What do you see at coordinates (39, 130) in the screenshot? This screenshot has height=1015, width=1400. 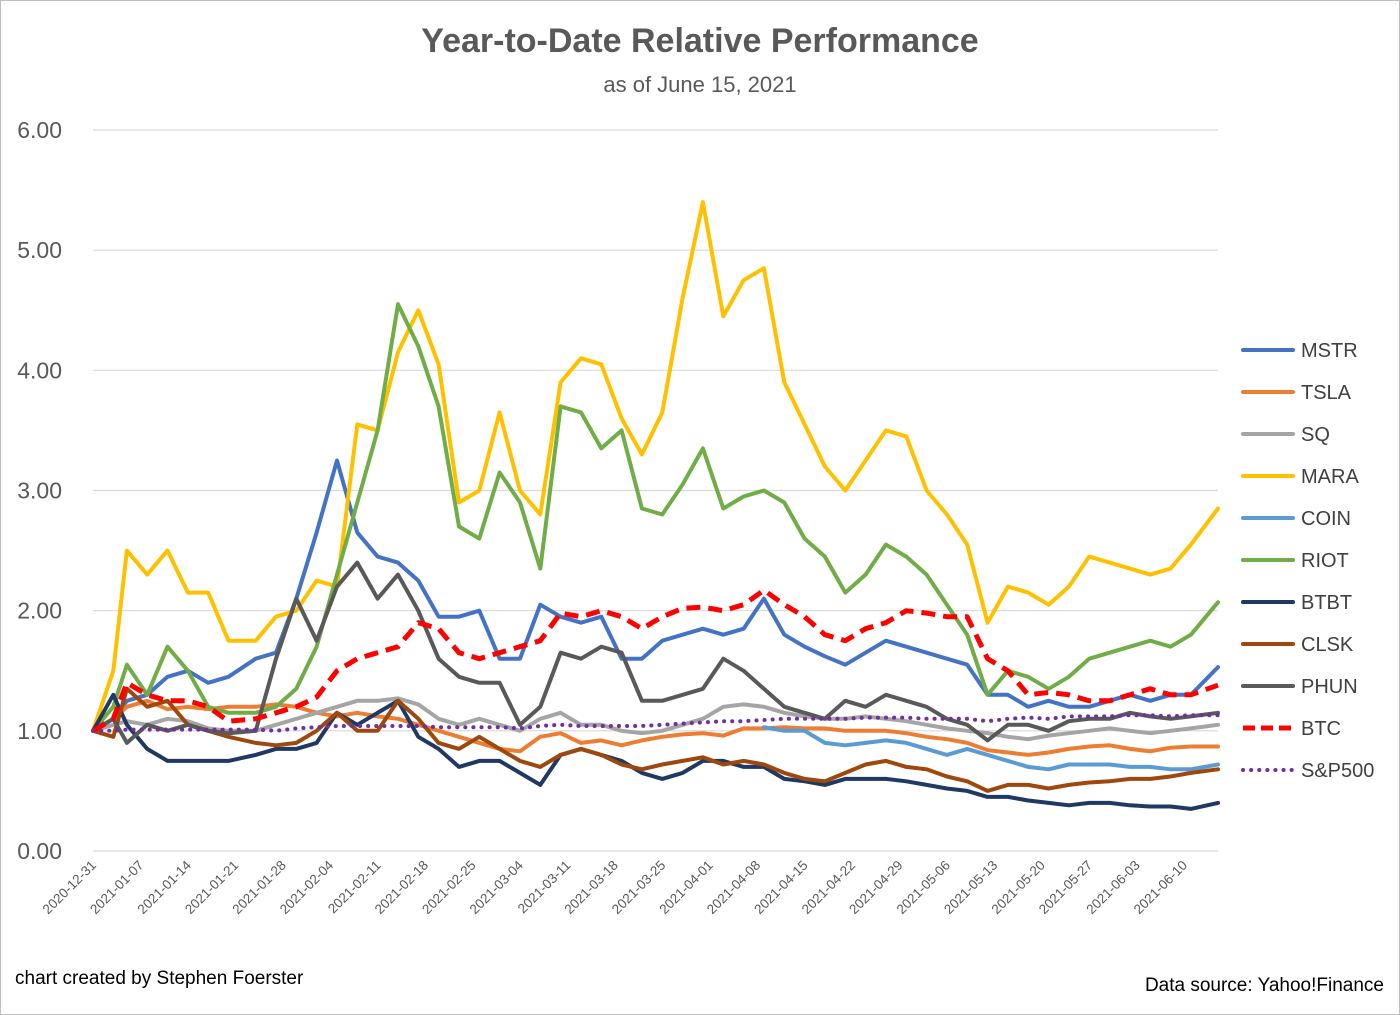 I see `y-tick-label: 6.00` at bounding box center [39, 130].